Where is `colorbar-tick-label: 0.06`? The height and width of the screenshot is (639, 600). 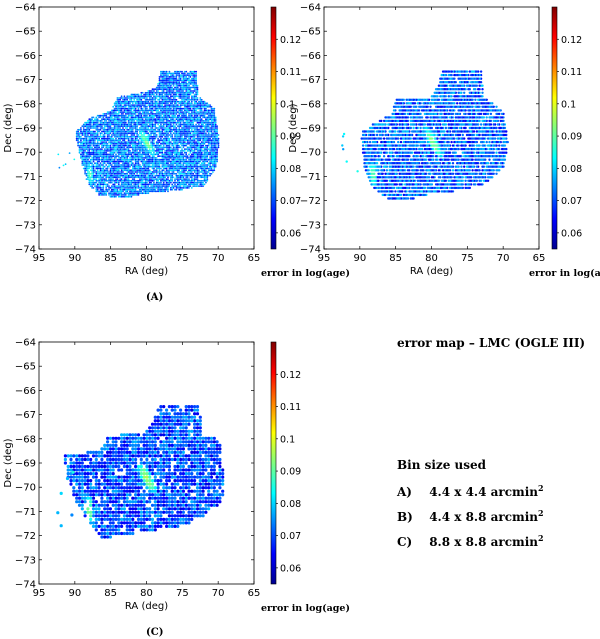
colorbar-tick-label: 0.06 is located at coordinates (290, 233).